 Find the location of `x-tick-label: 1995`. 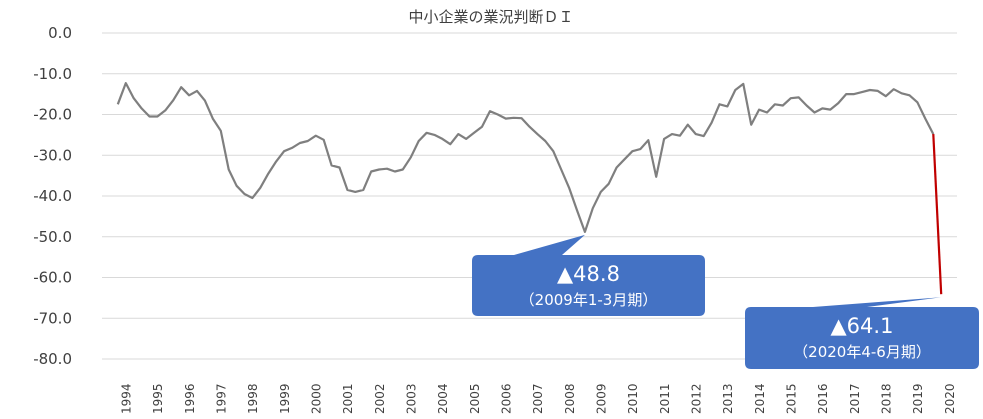

x-tick-label: 1995 is located at coordinates (158, 398).